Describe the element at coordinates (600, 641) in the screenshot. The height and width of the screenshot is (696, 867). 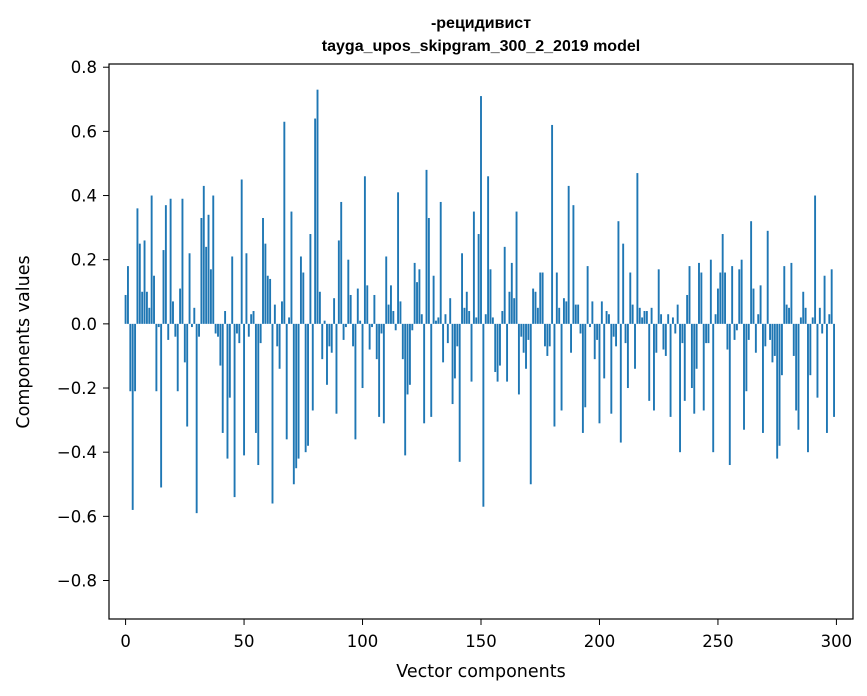
I see `x-tick-label: 200` at that location.